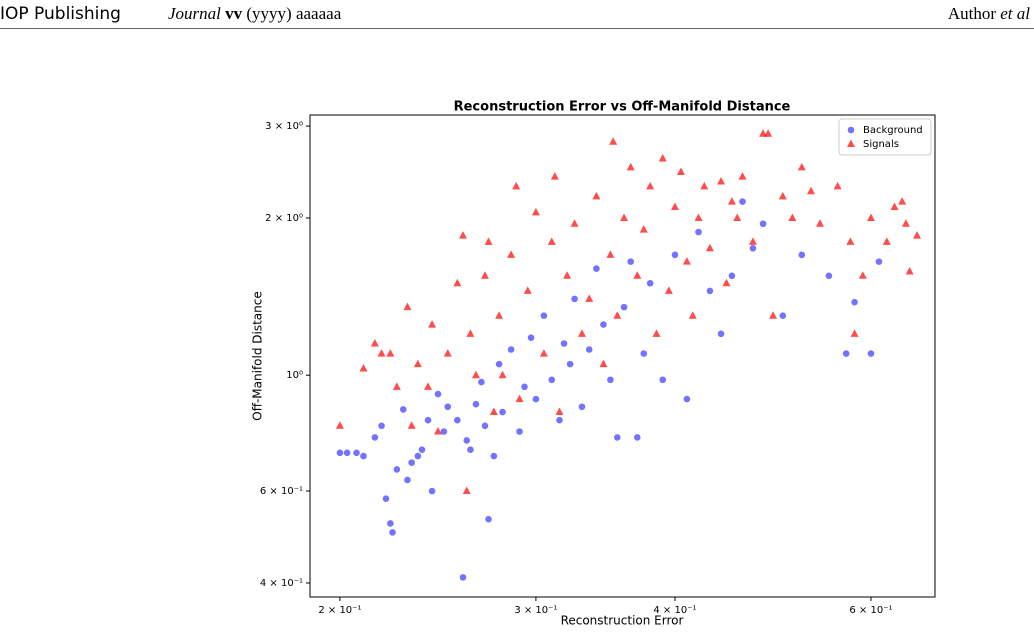  Describe the element at coordinates (622, 621) in the screenshot. I see `x-axis-label: Reconstruction Error` at that location.